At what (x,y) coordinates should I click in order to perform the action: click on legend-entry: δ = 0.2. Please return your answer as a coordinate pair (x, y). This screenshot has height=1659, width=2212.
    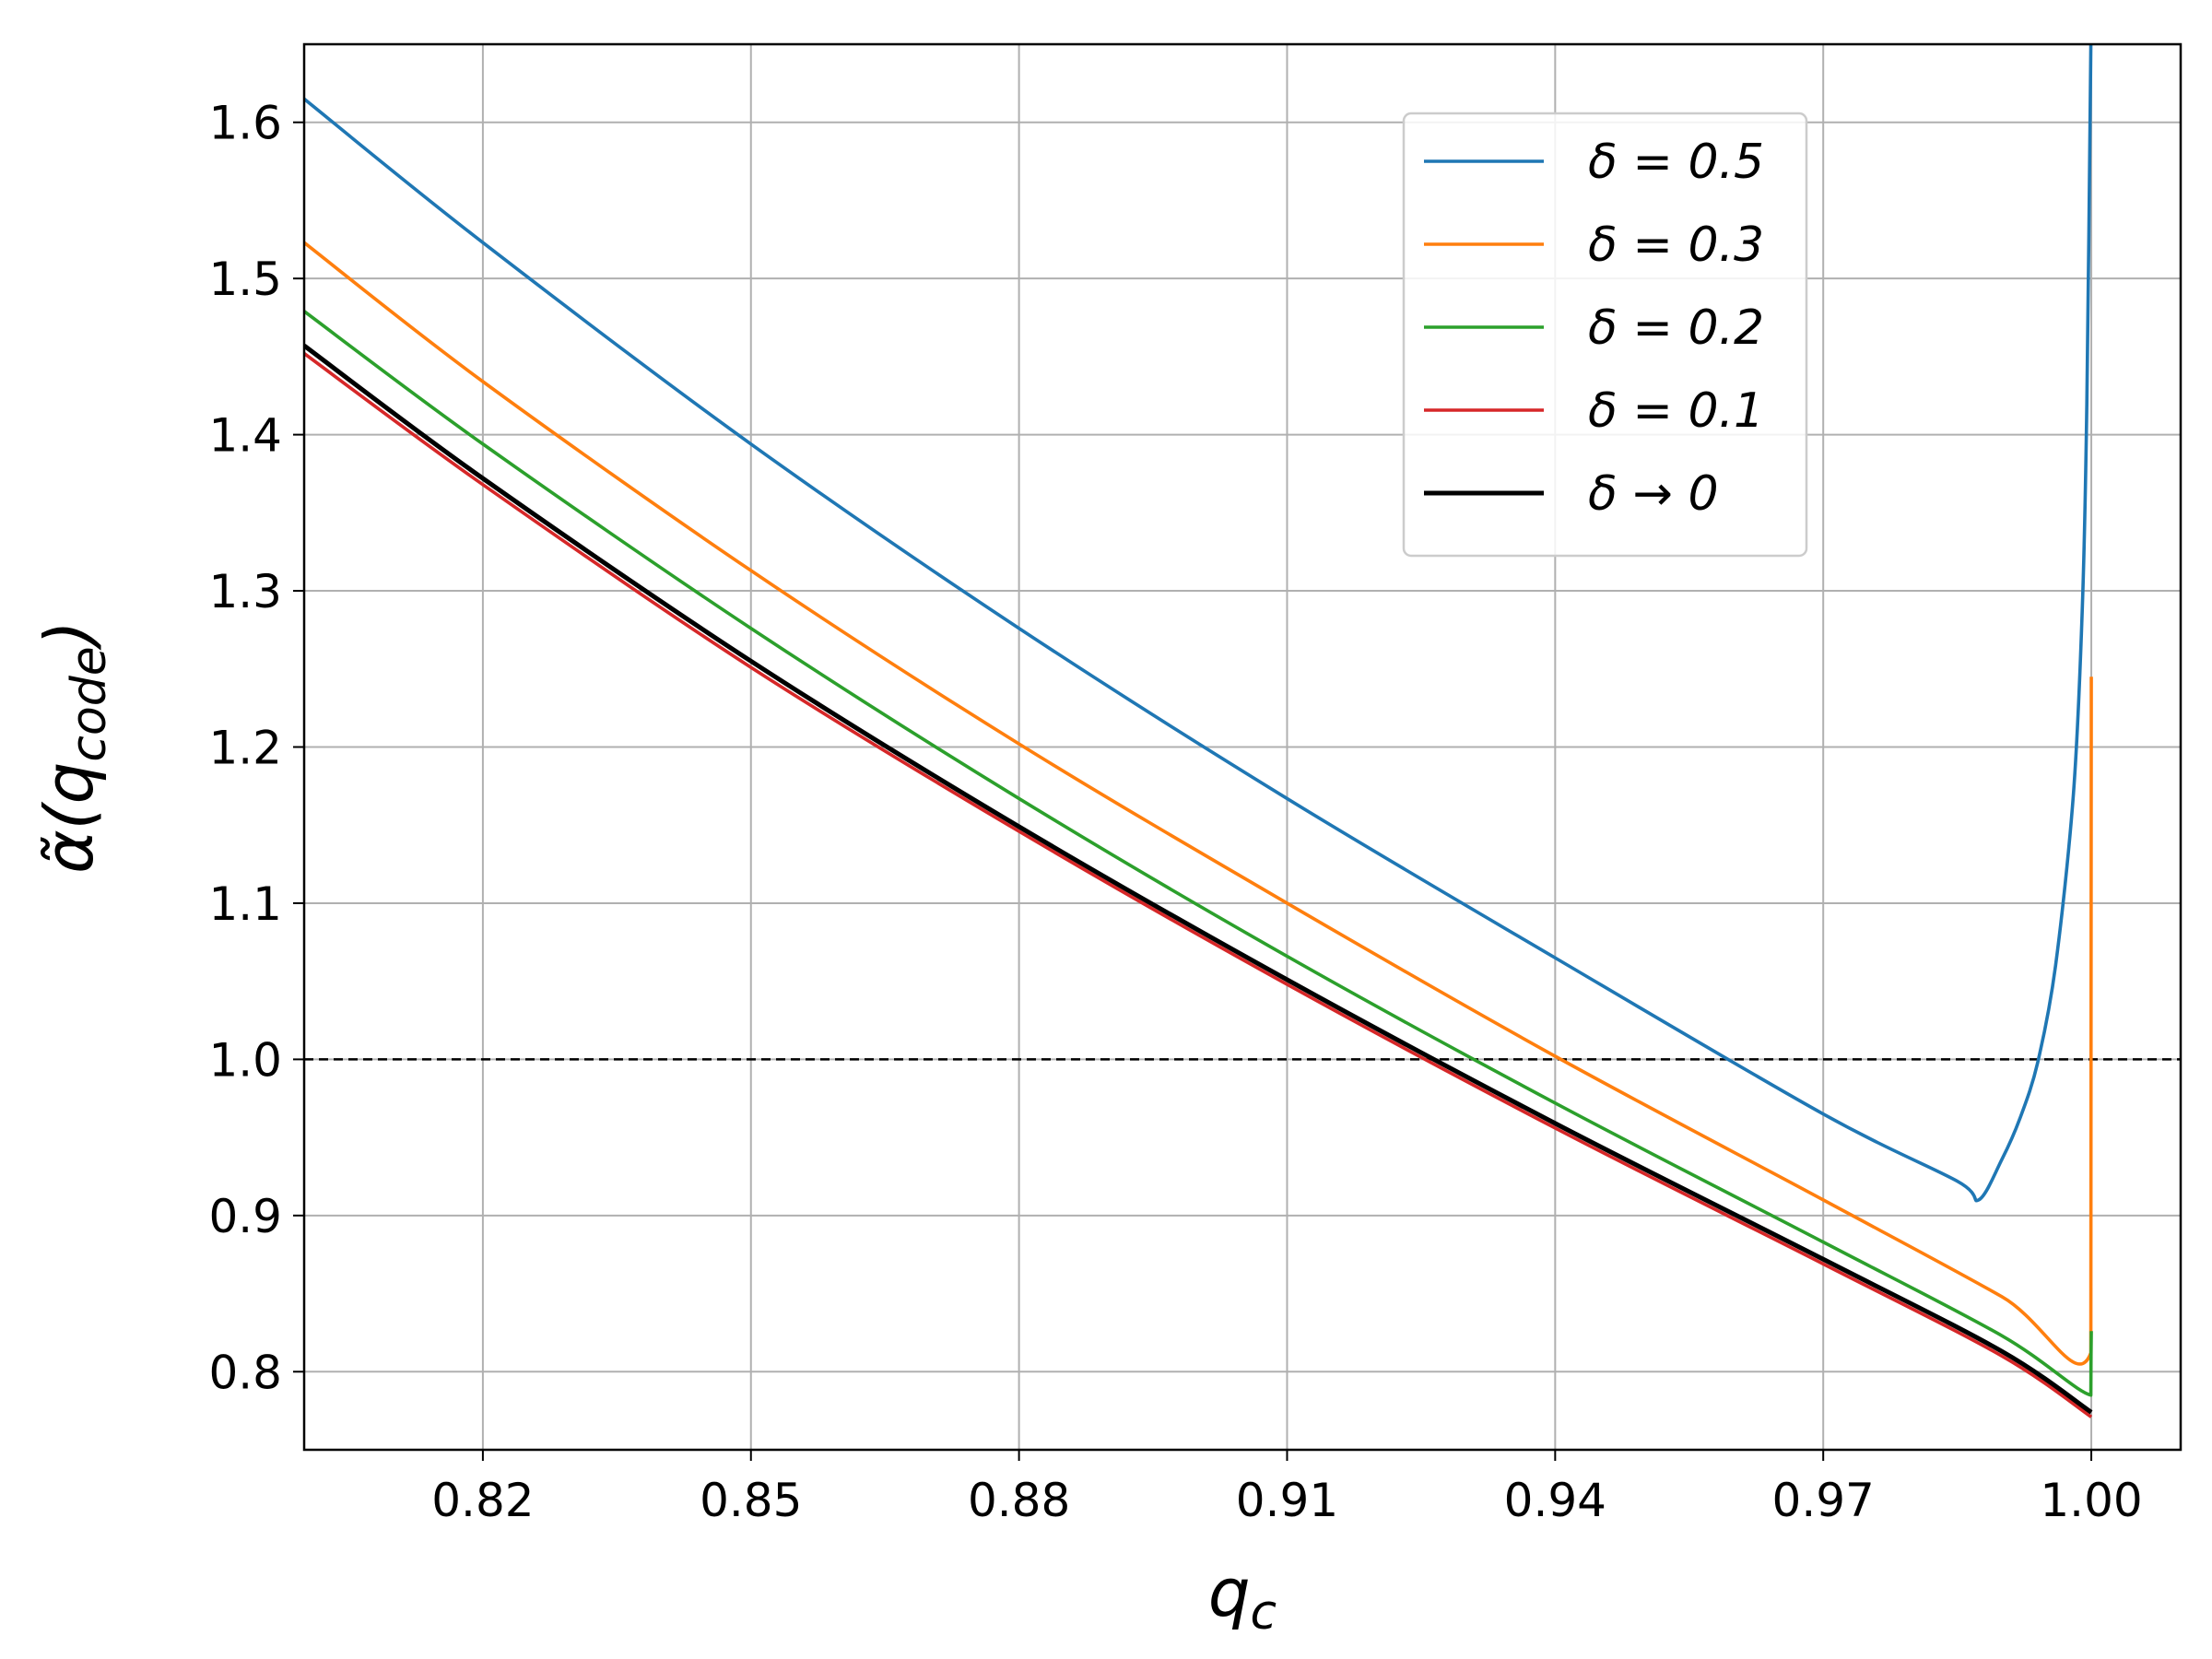
    Looking at the image, I should click on (1676, 328).